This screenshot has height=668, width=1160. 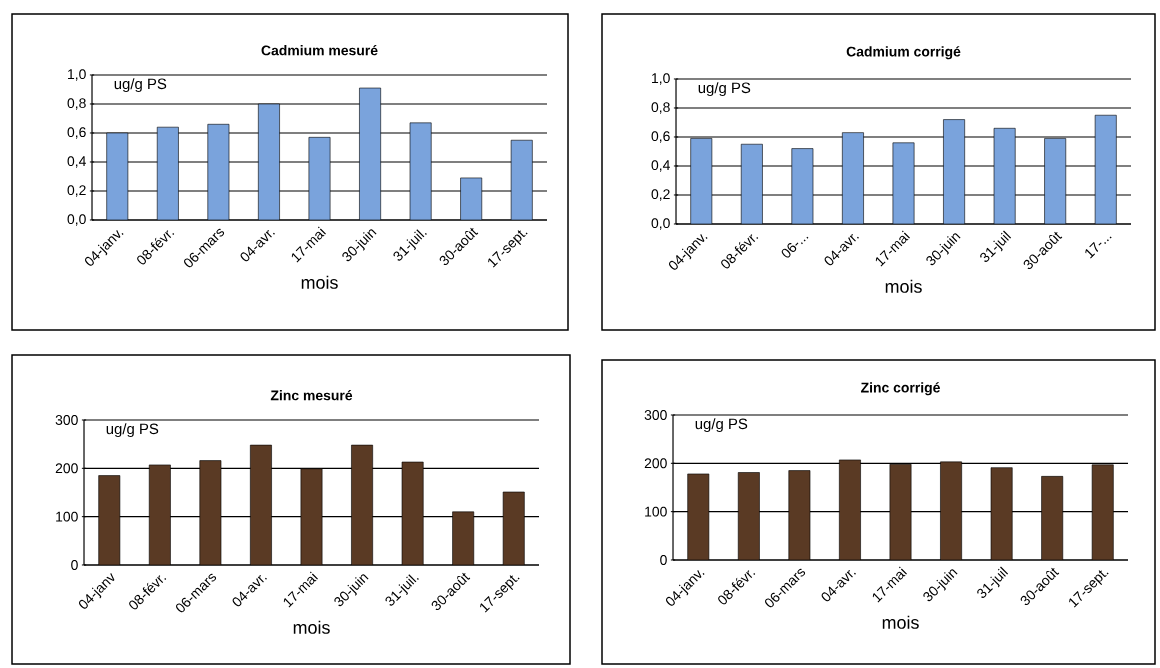 I want to click on chart-title: Cadmium mesuré, so click(x=319, y=50).